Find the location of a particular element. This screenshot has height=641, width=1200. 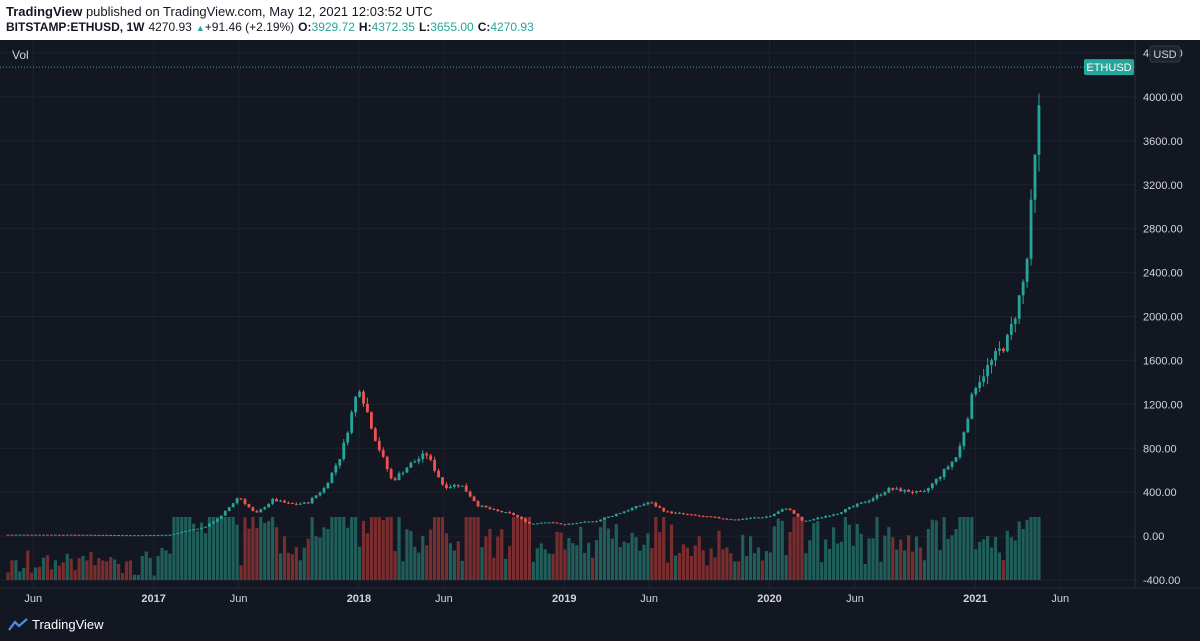

y-tick-label: 2000.00 is located at coordinates (1163, 318).